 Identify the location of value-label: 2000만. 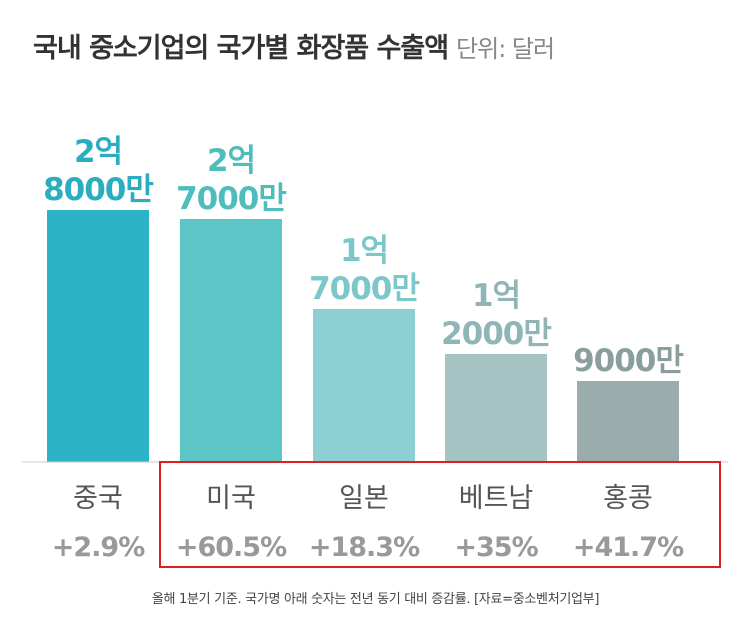
(496, 334).